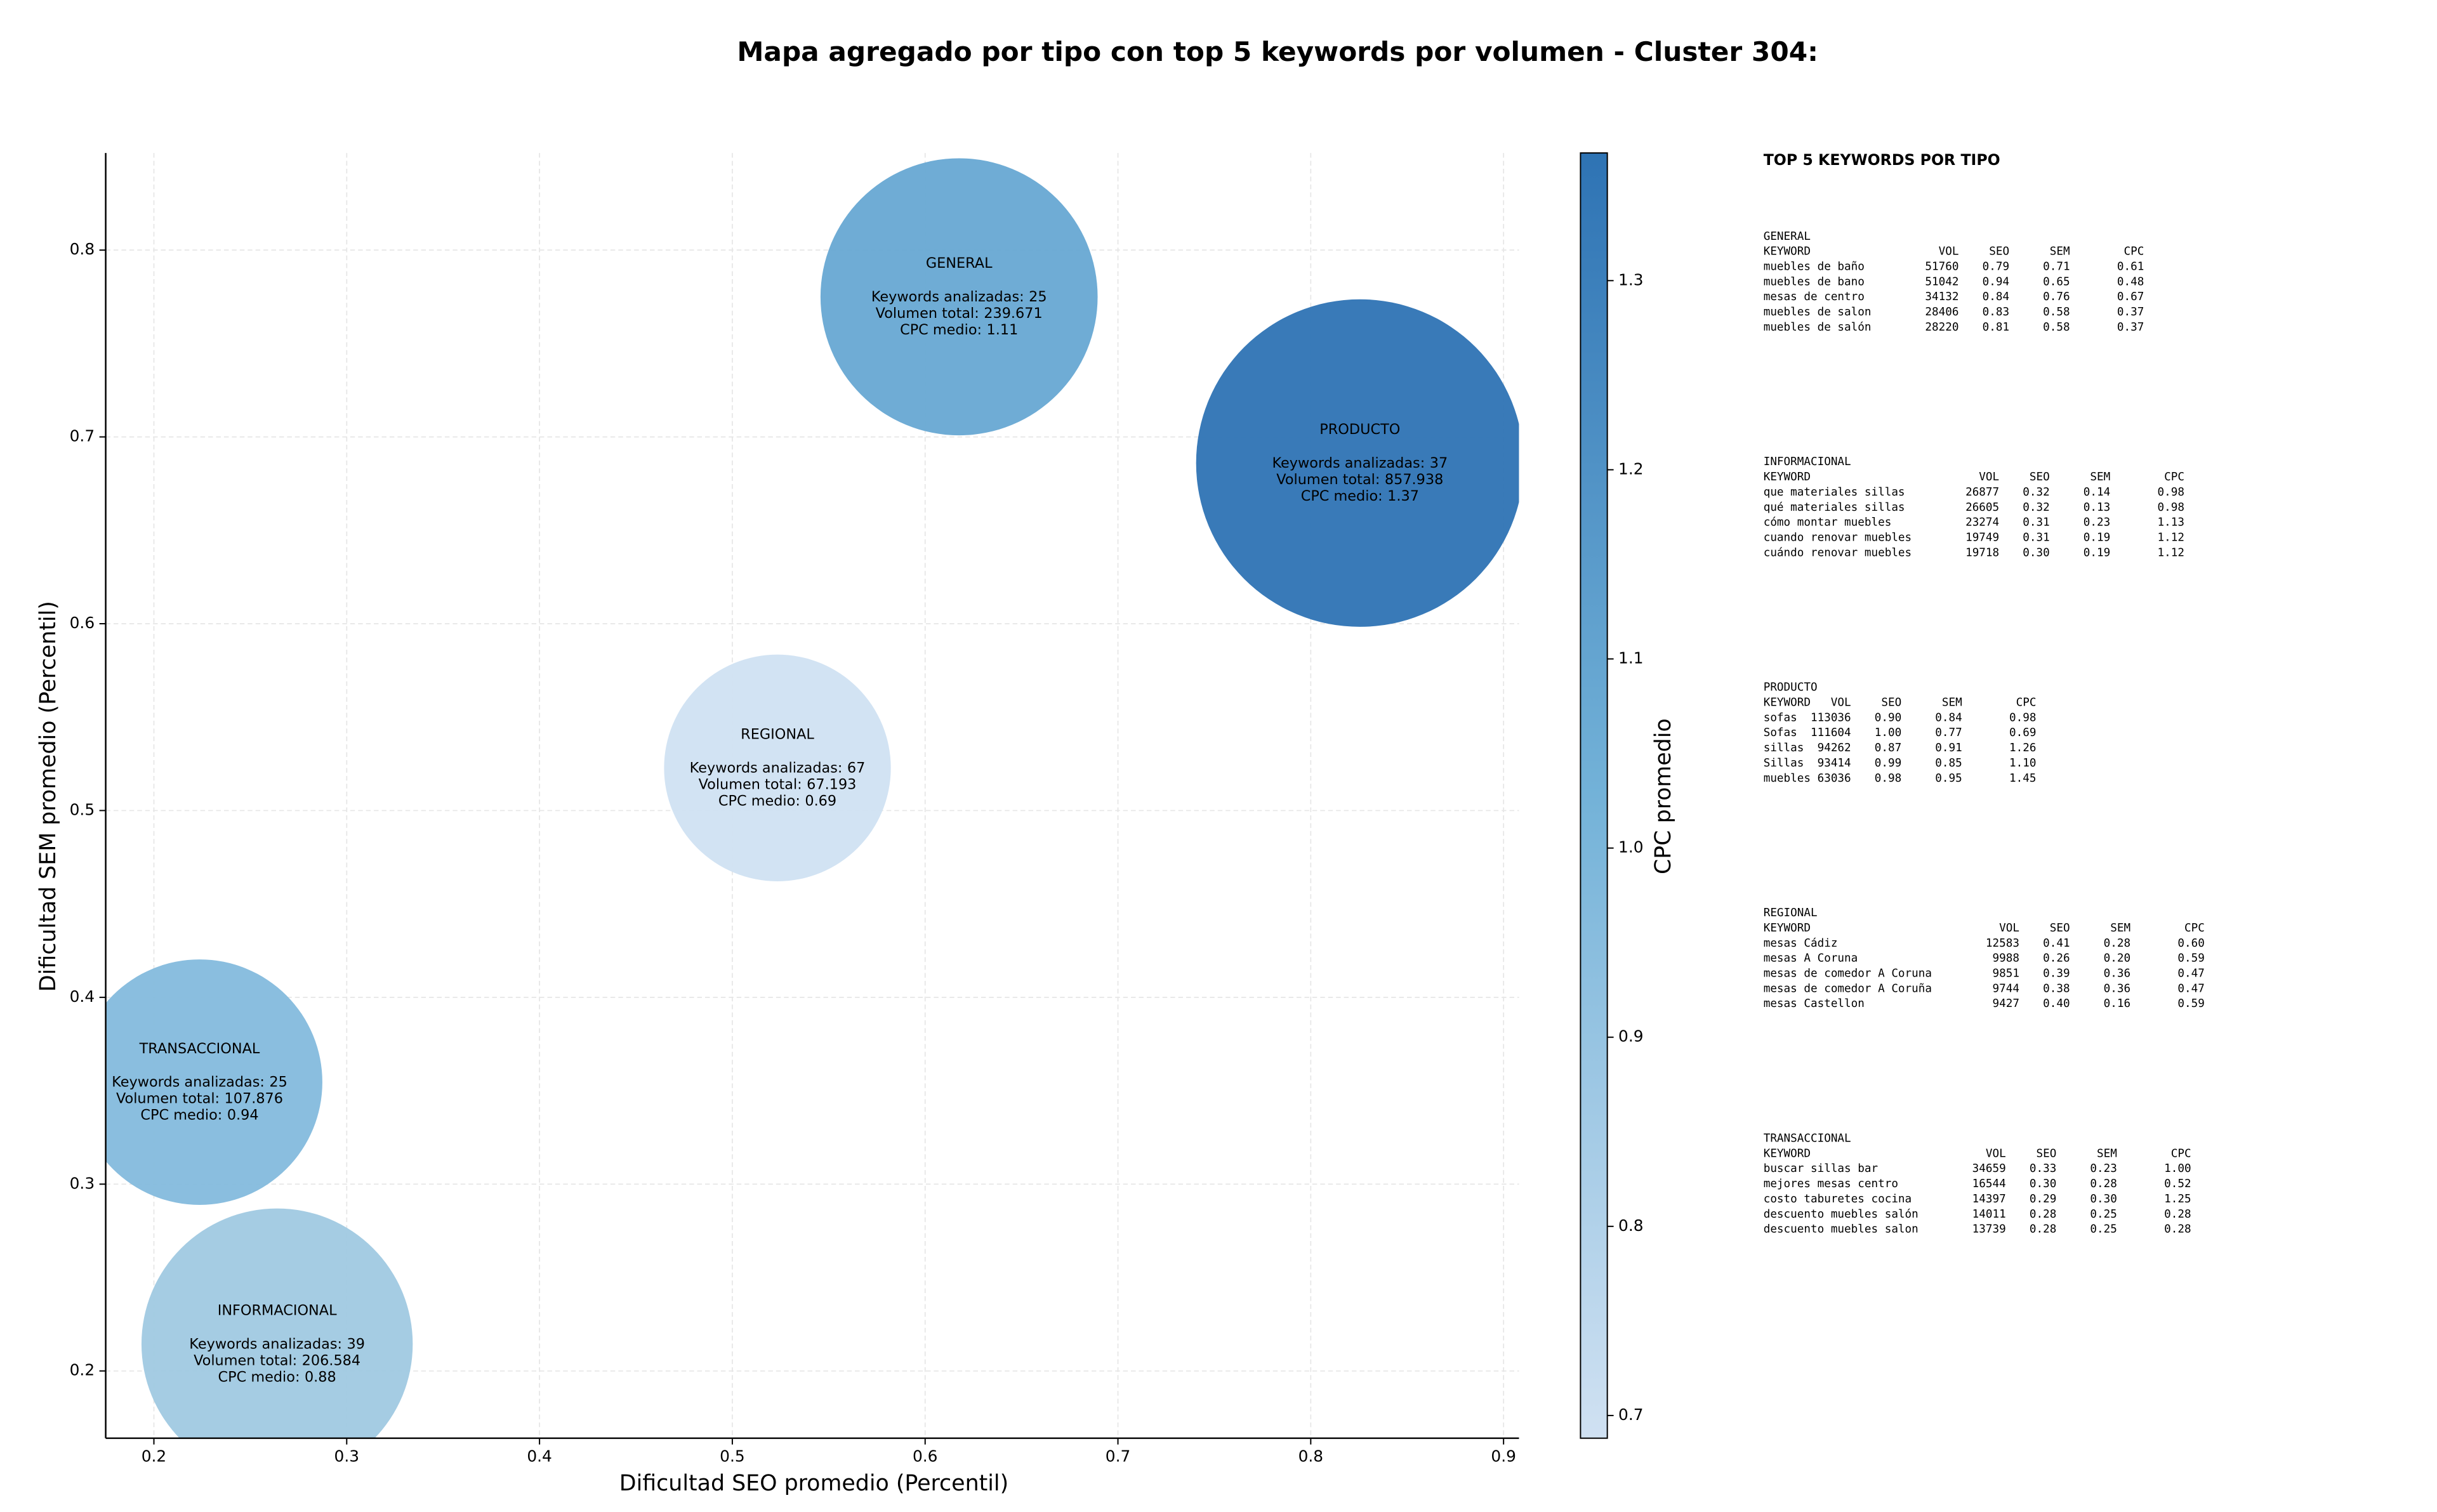  Describe the element at coordinates (2056, 959) in the screenshot. I see `table-cell: 0.26` at that location.